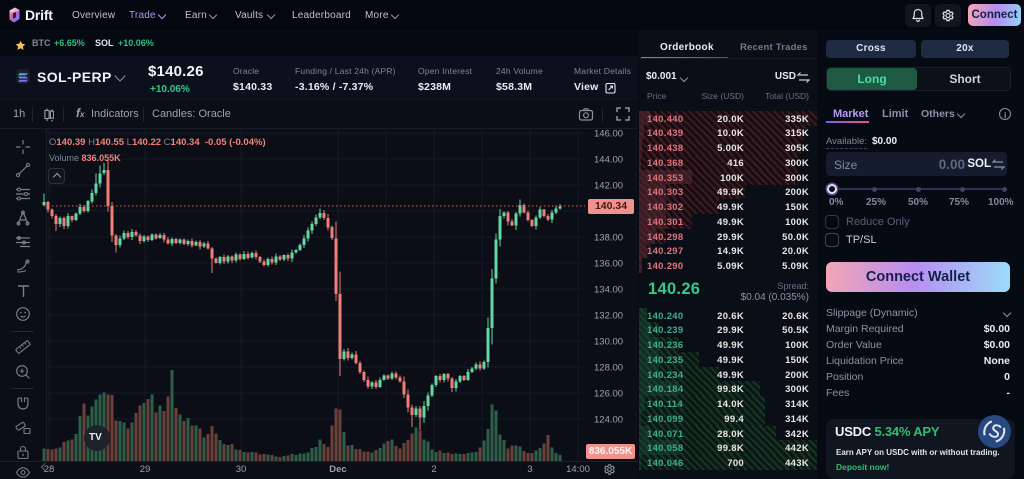 This screenshot has width=1024, height=479. What do you see at coordinates (608, 290) in the screenshot?
I see `svg-text: 134.00` at bounding box center [608, 290].